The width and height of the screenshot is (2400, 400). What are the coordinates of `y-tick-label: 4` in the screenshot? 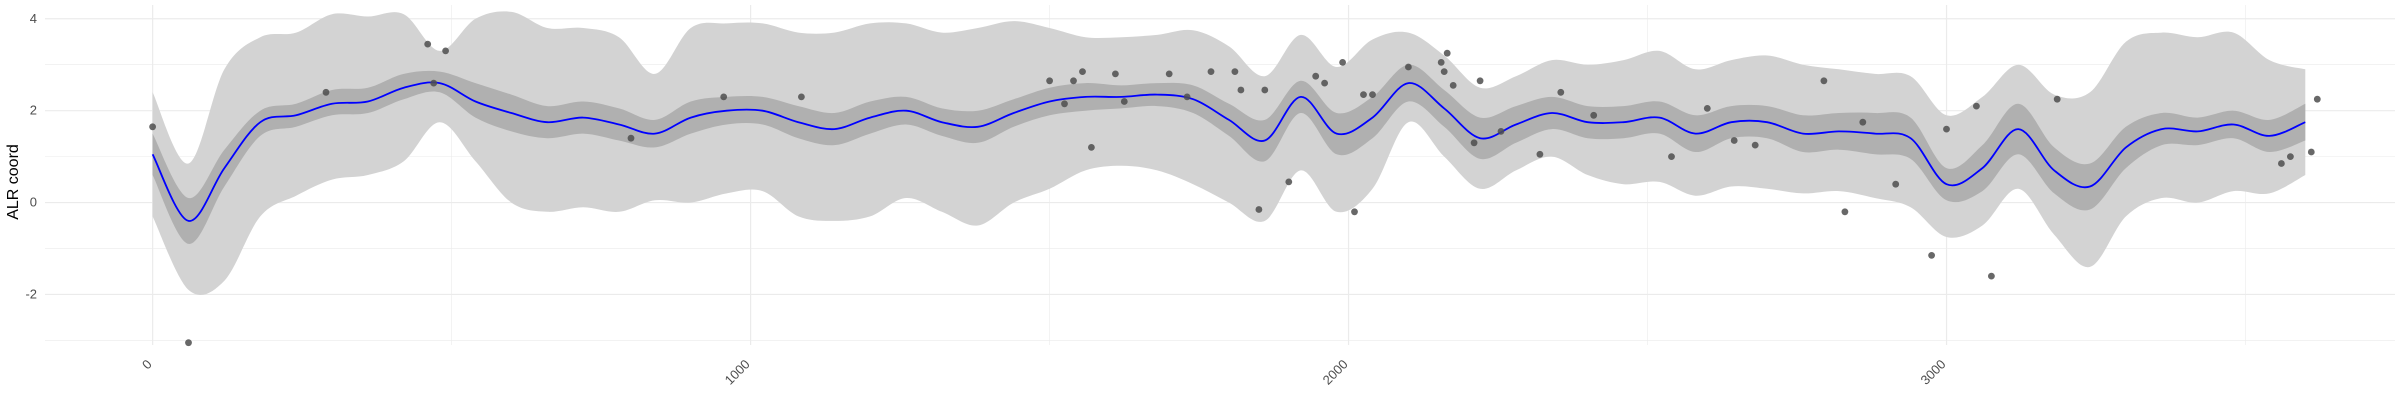 It's located at (33, 18).